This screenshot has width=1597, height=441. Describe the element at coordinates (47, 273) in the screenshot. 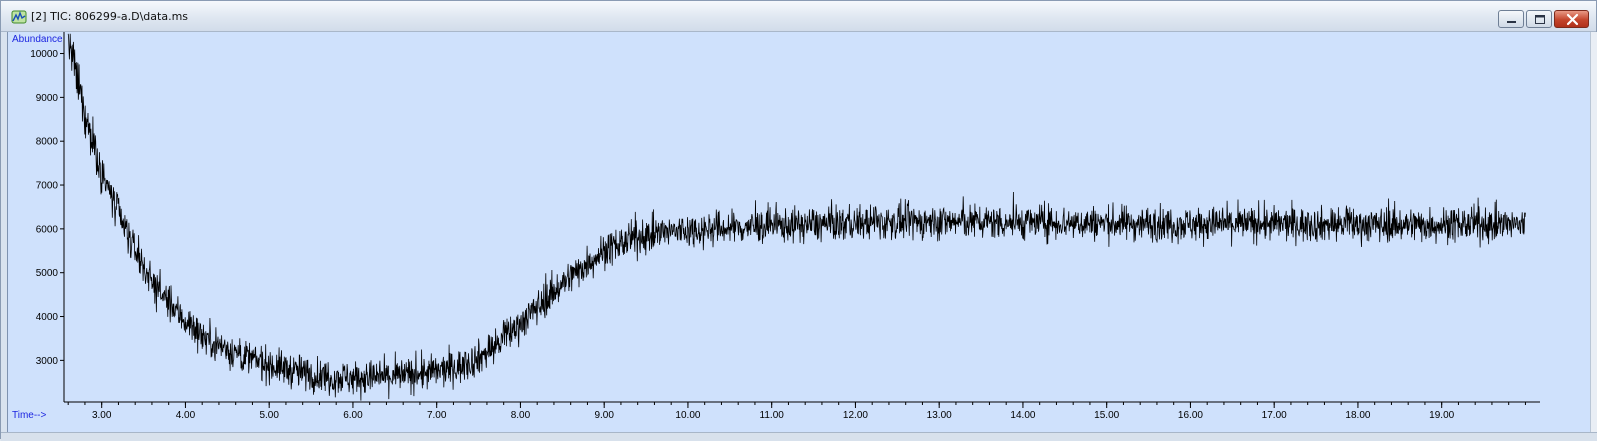

I see `y-tick-label: 5000` at that location.